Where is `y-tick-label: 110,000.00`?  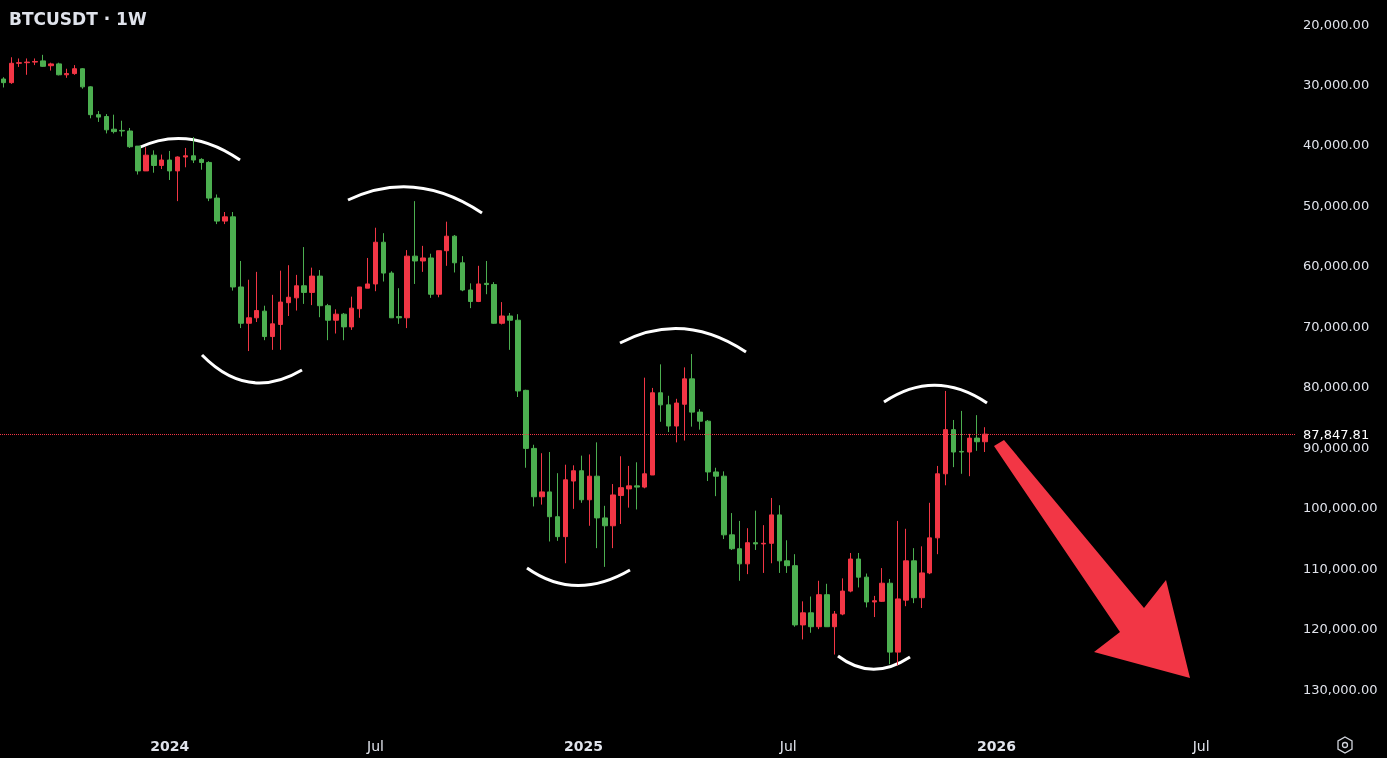
y-tick-label: 110,000.00 is located at coordinates (1340, 568).